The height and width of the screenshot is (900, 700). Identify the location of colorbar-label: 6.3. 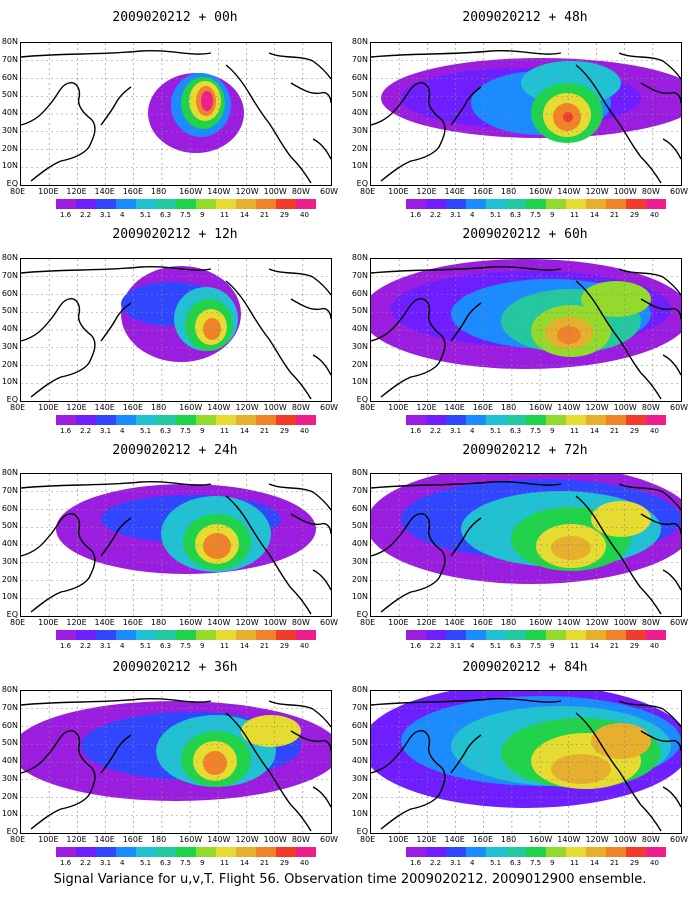
(166, 215).